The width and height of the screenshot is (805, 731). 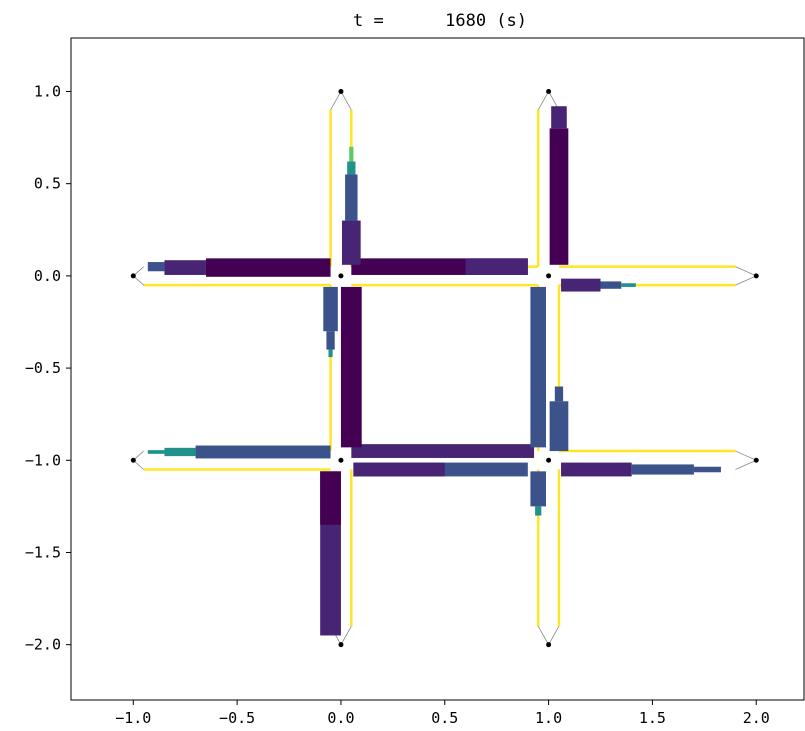 What do you see at coordinates (43, 645) in the screenshot?
I see `y-tick-label-6: −2.0` at bounding box center [43, 645].